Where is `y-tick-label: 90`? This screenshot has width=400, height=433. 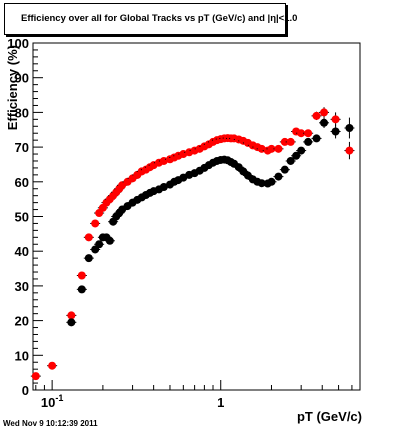 y-tick-label: 90 is located at coordinates (22, 78).